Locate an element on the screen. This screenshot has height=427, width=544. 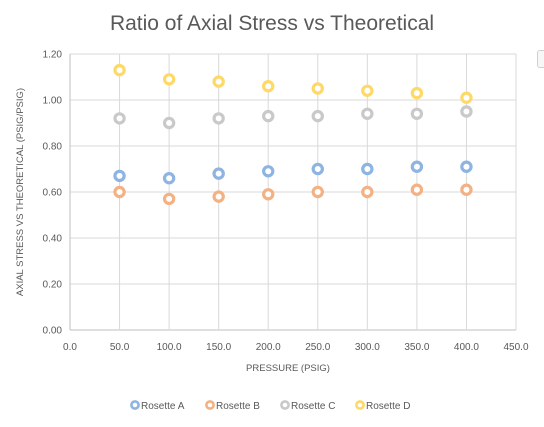
series-rosette-b is located at coordinates (293, 194).